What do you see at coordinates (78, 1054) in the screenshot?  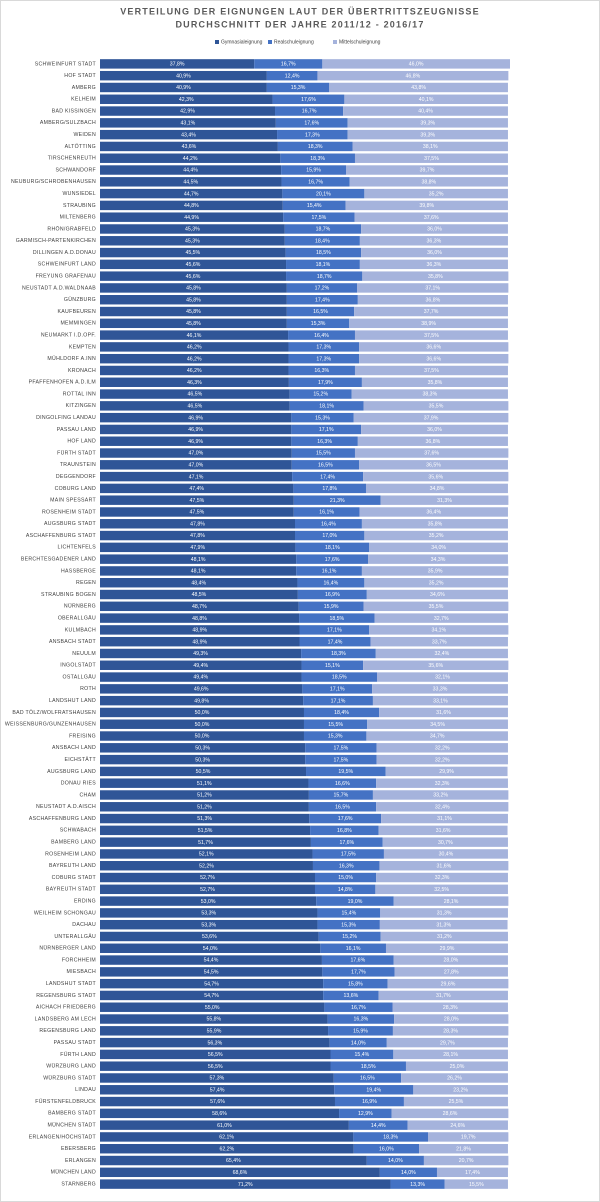 I see `category-label: FÜRTH LAND` at bounding box center [78, 1054].